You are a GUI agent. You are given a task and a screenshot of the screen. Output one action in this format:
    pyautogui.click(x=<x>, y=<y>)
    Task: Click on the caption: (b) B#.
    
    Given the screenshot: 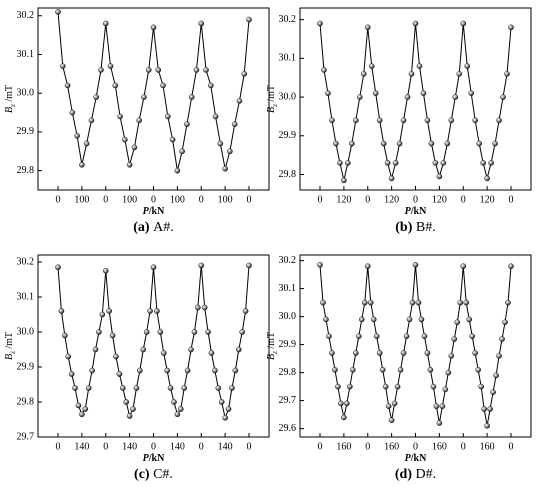 What is the action you would take?
    pyautogui.click(x=415, y=227)
    